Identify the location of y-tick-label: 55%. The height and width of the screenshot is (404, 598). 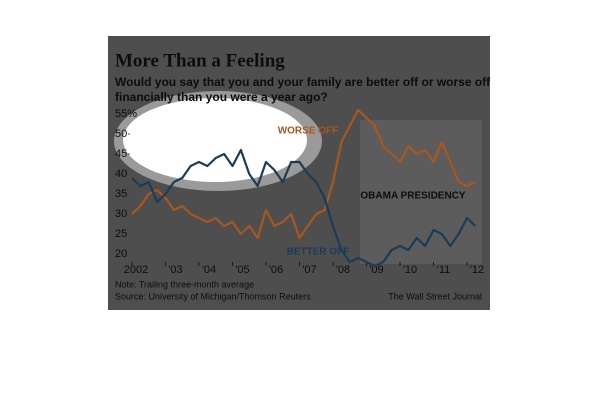
(126, 114).